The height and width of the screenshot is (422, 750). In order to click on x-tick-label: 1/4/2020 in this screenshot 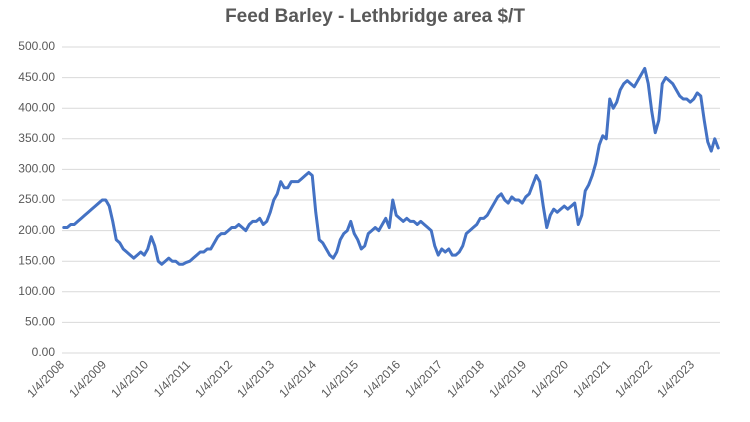, I will do `click(549, 378)`.